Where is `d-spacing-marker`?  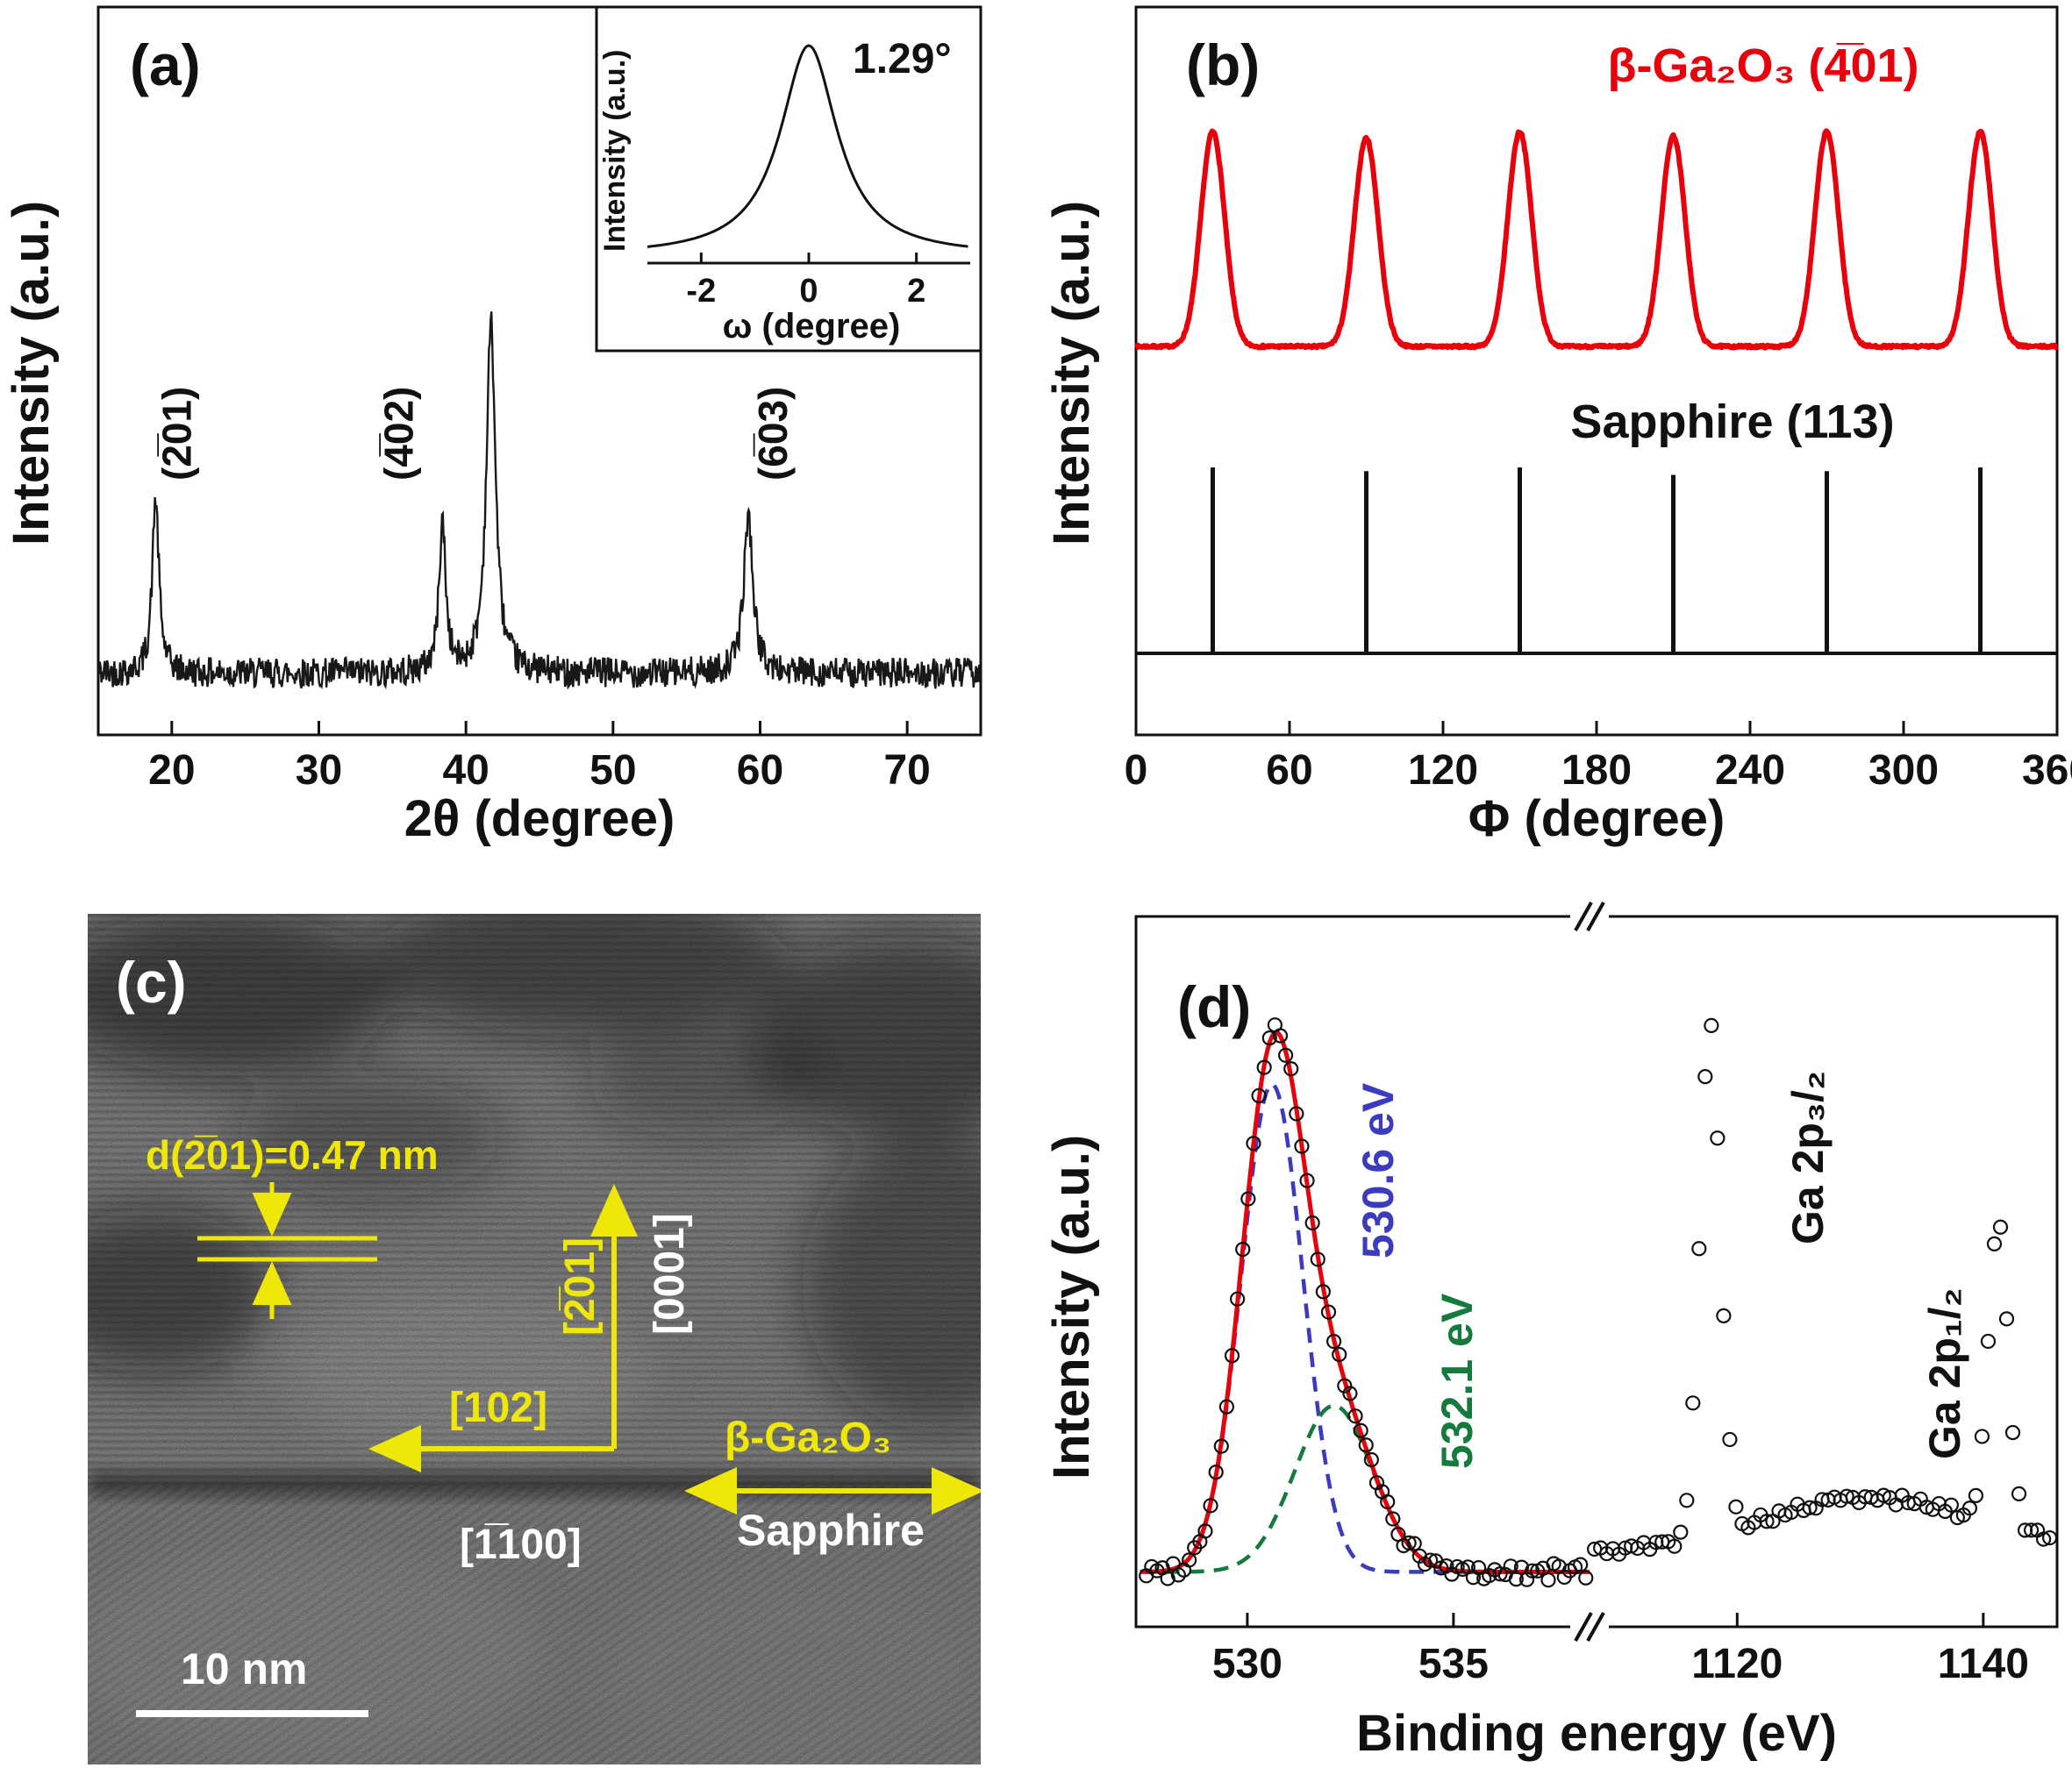 d-spacing-marker is located at coordinates (287, 1250).